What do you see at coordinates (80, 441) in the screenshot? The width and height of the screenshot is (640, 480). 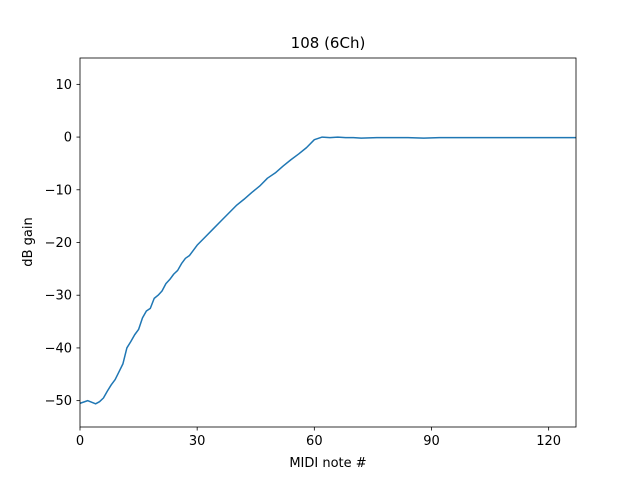 I see `x-tick-label: 0` at bounding box center [80, 441].